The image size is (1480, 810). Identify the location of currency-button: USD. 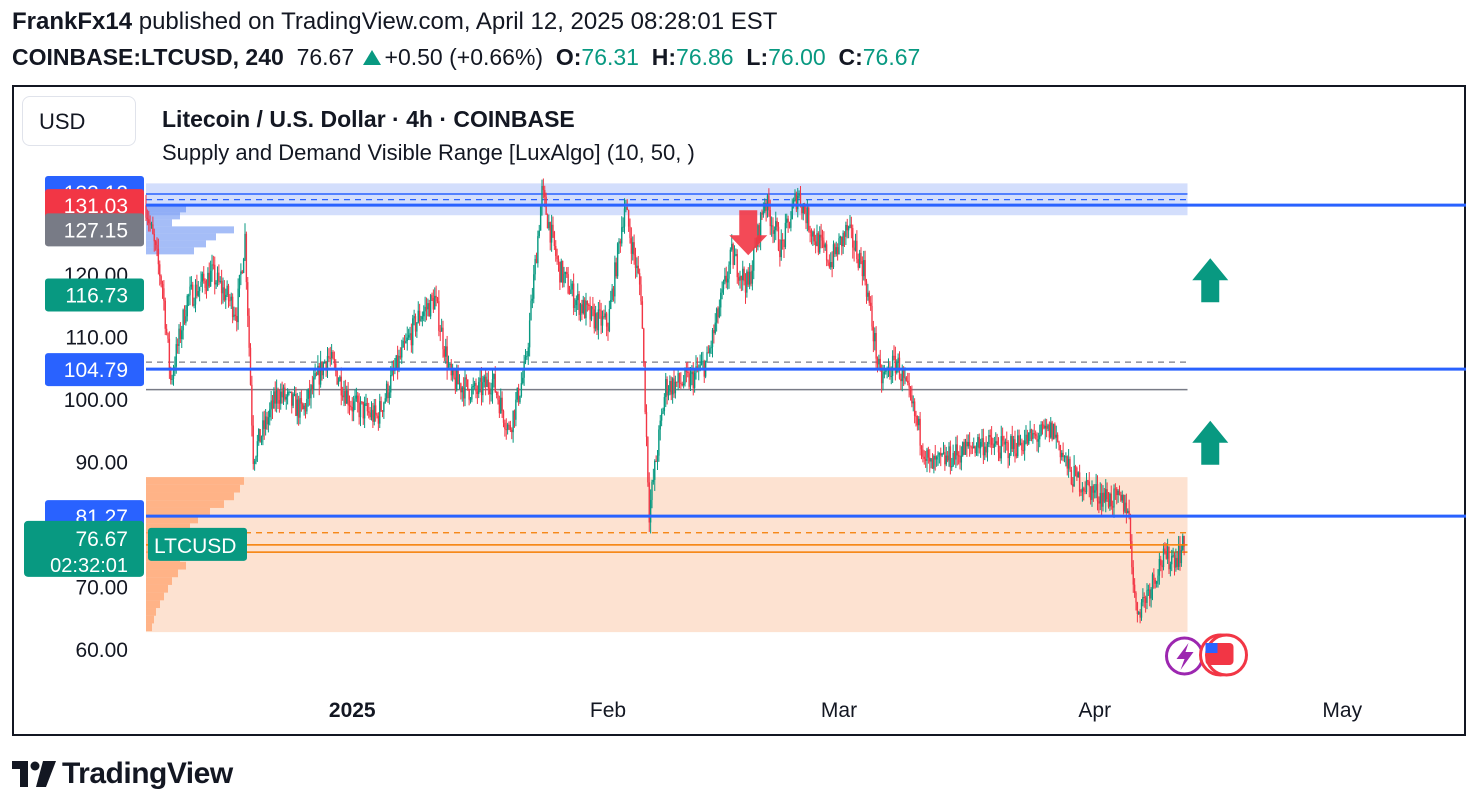
(79, 121).